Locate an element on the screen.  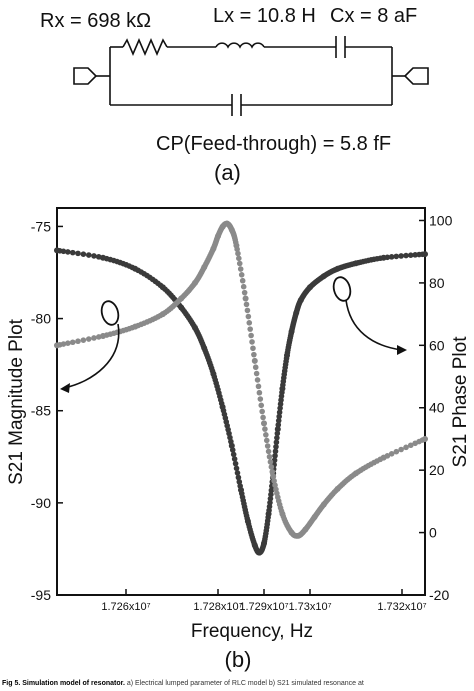
y-left-tick-label: -95 is located at coordinates (41, 595).